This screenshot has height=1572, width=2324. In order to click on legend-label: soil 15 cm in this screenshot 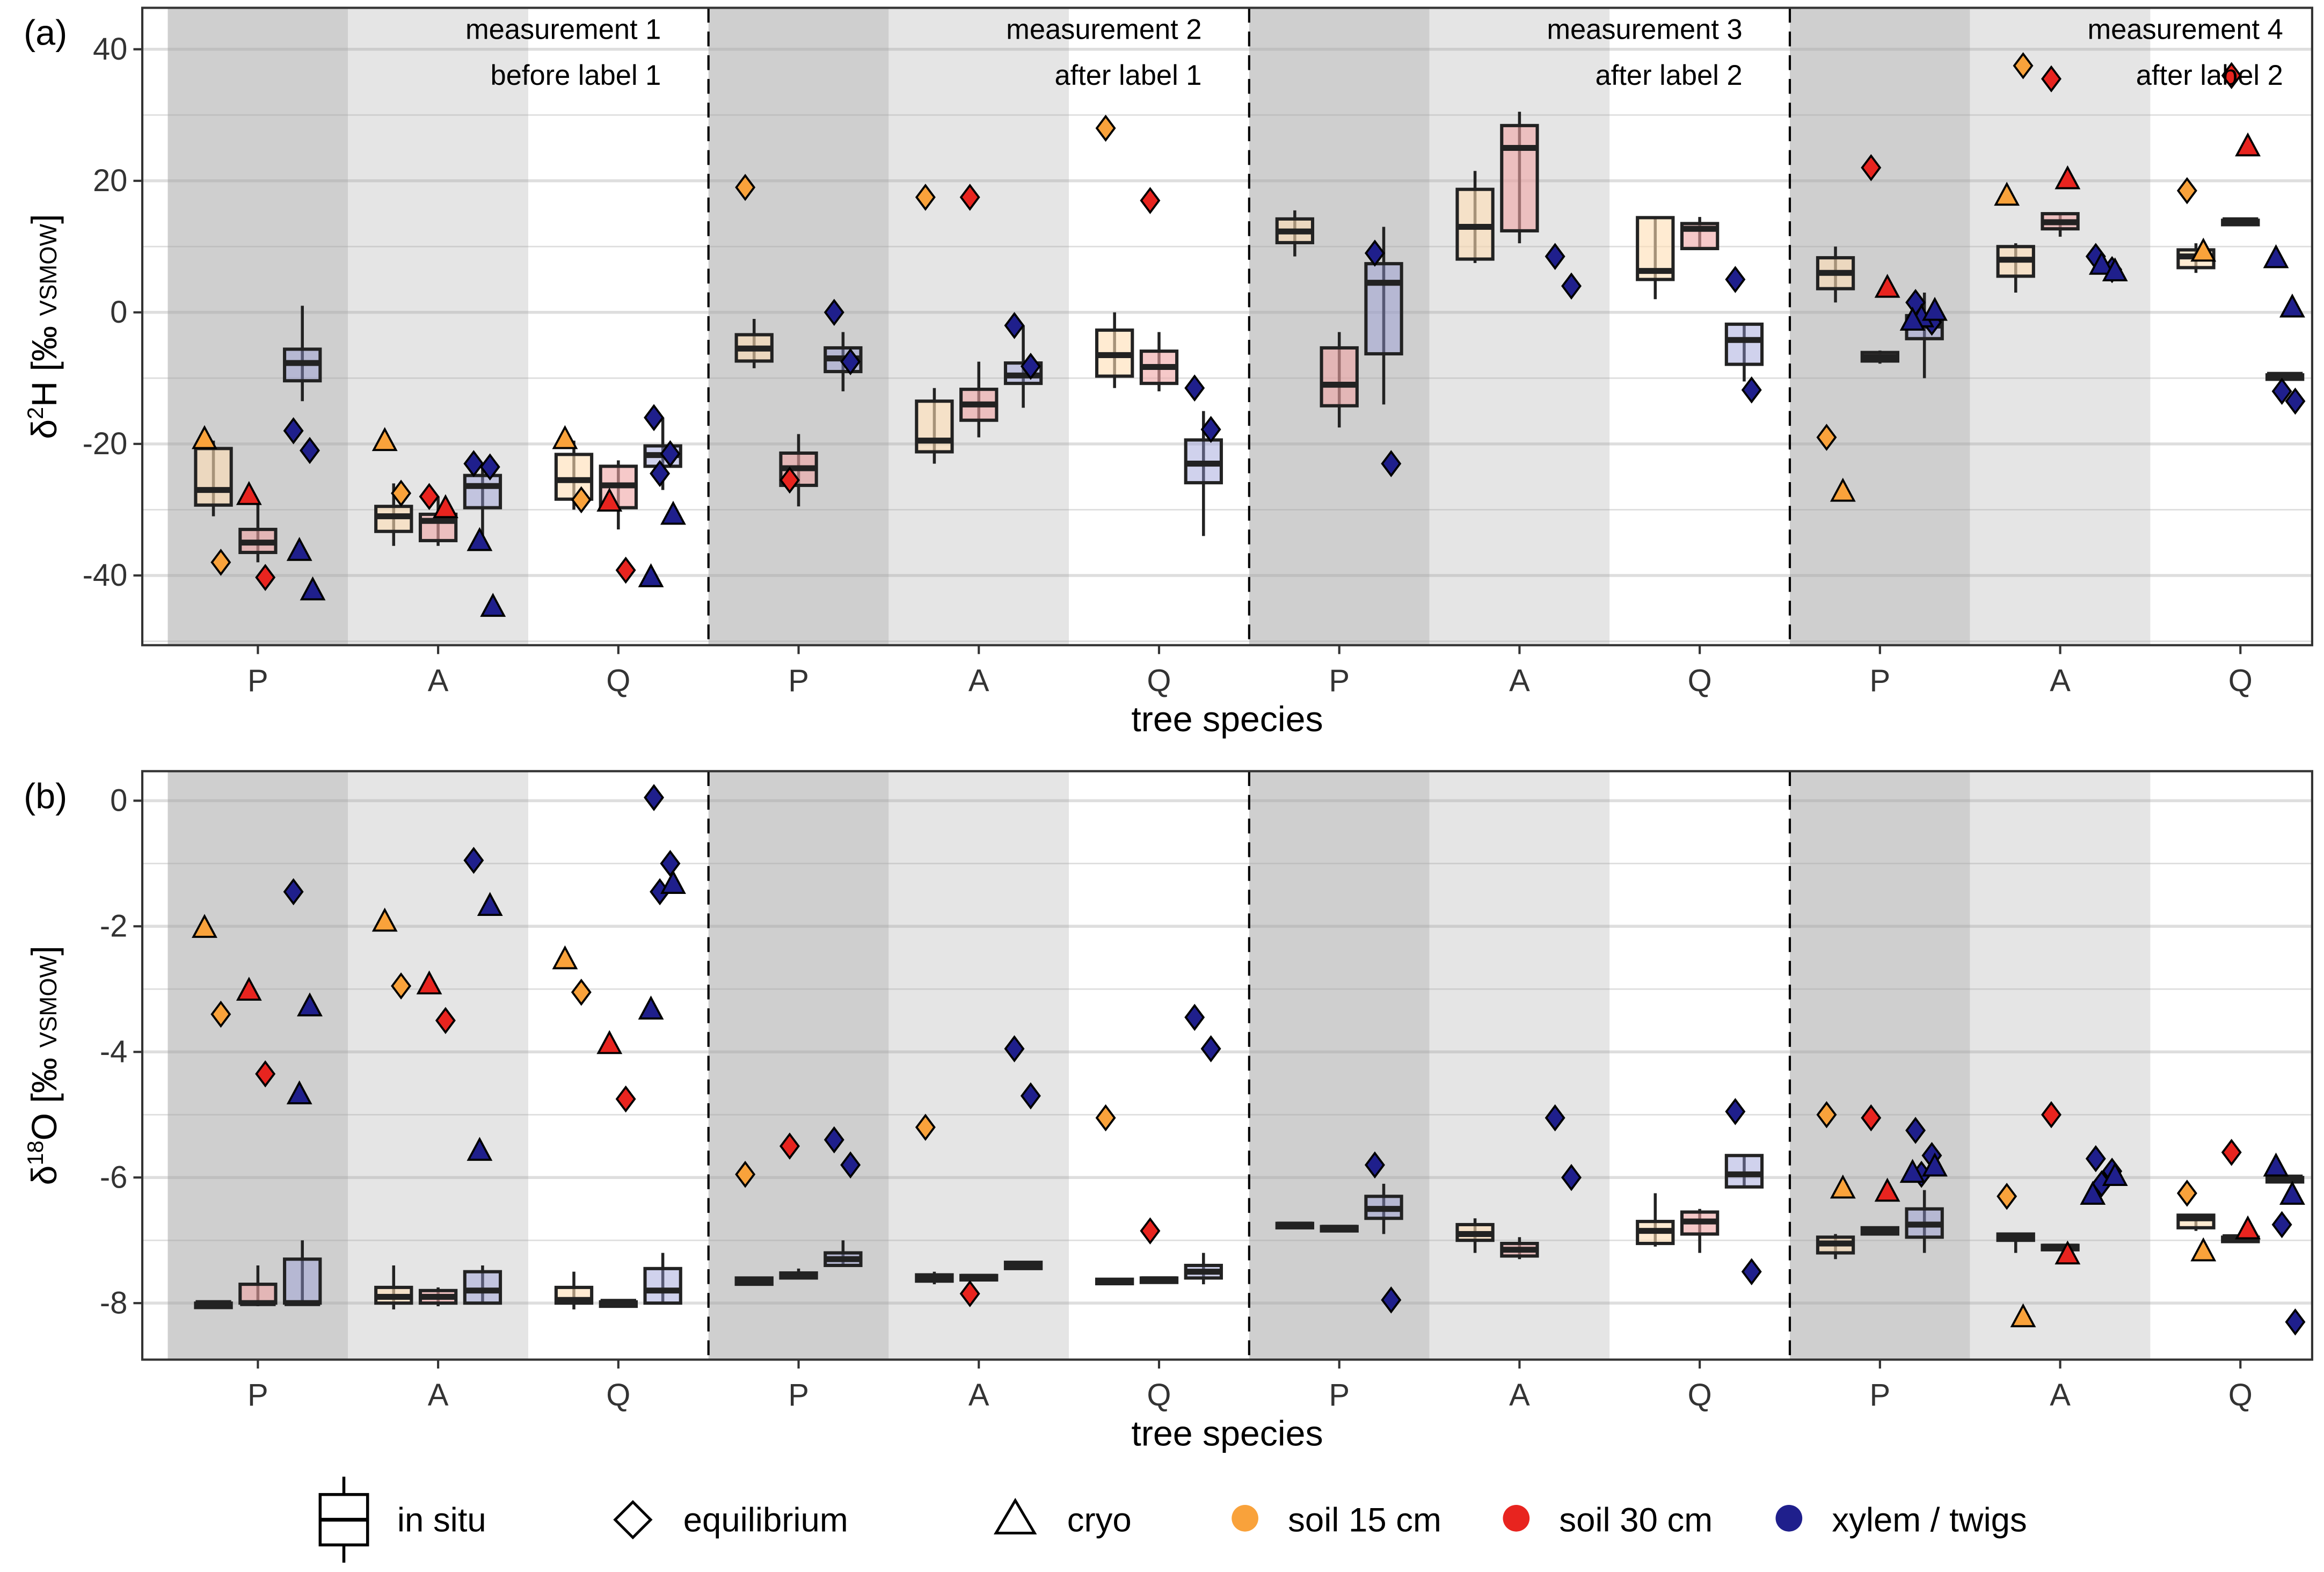, I will do `click(1364, 1520)`.